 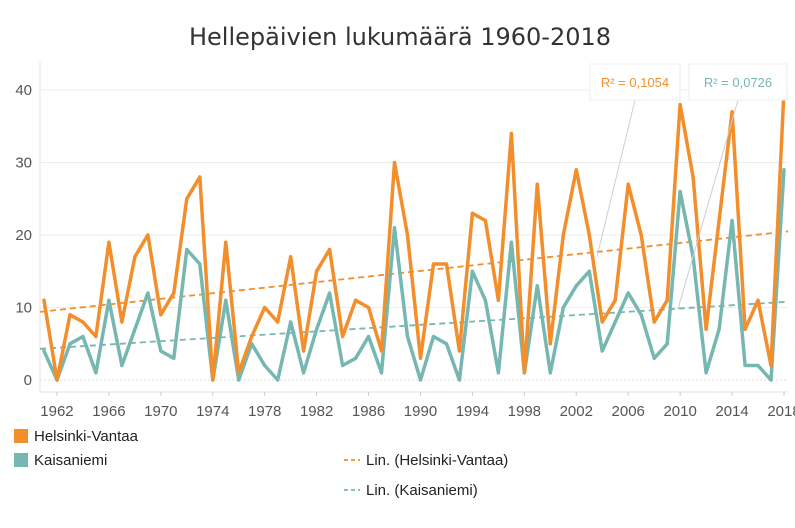 What do you see at coordinates (160, 411) in the screenshot?
I see `x-tick-label: 1970` at bounding box center [160, 411].